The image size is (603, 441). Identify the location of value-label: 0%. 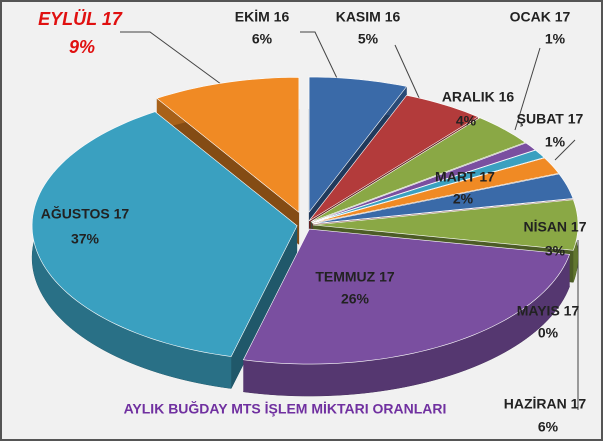
(548, 333).